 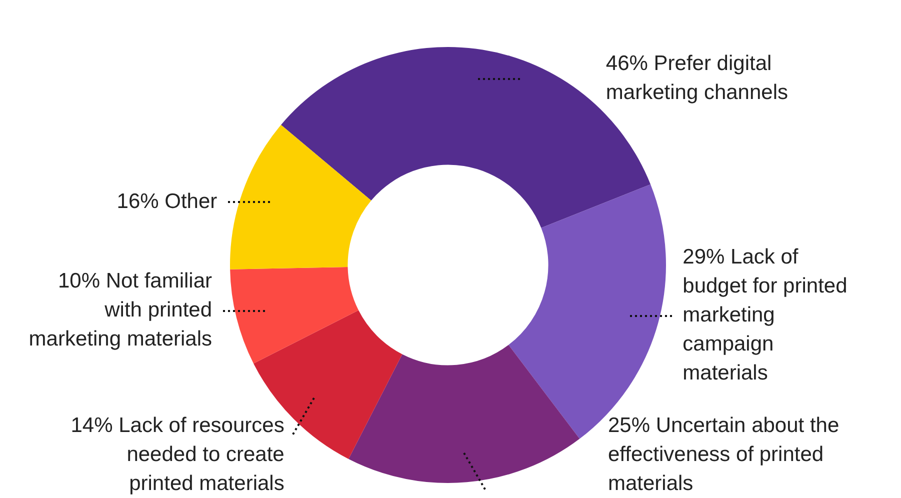 What do you see at coordinates (167, 202) in the screenshot?
I see `slice-label: 16% Other` at bounding box center [167, 202].